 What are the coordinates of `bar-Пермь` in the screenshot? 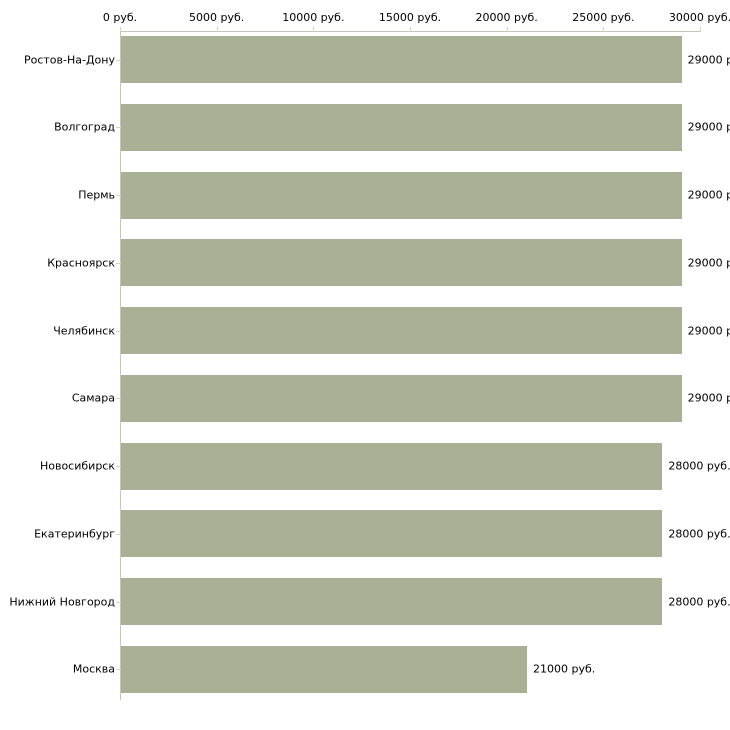 It's located at (401, 195).